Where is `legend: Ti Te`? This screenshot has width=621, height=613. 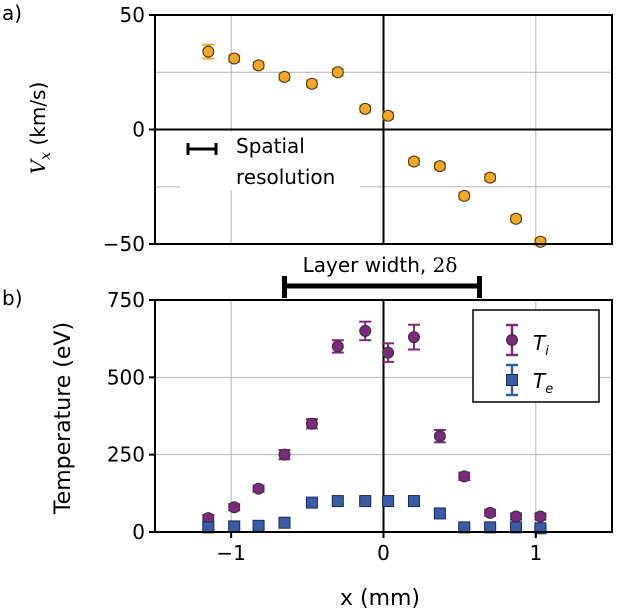 legend: Ti Te is located at coordinates (536, 356).